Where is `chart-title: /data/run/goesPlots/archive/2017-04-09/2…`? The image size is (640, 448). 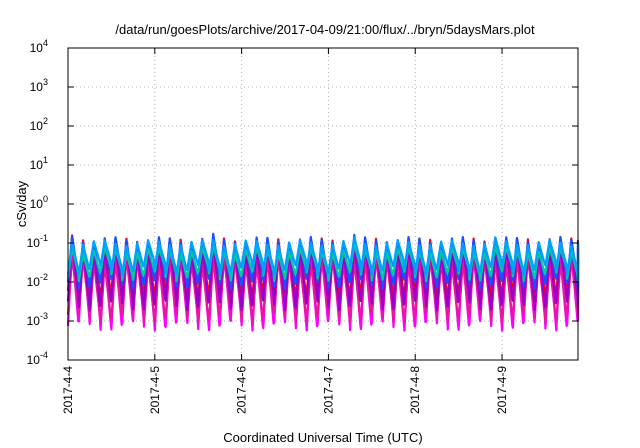 chart-title: /data/run/goesPlots/archive/2017-04-09/2… is located at coordinates (325, 29).